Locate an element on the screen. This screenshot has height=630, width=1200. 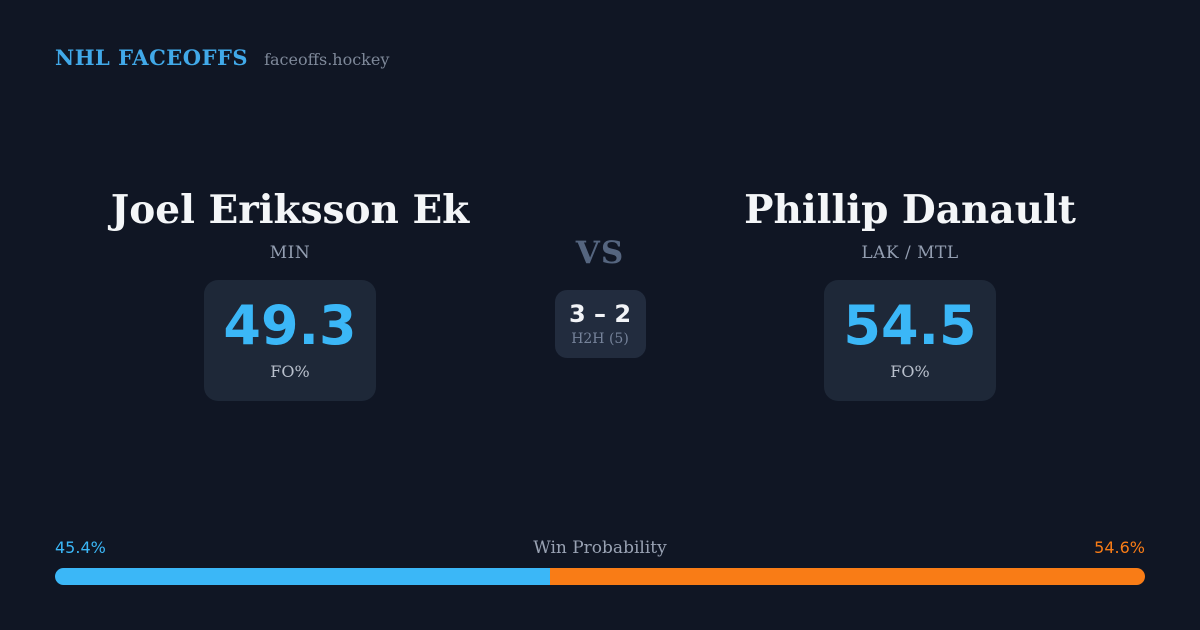
right-faceoff-stat-card: 54.5 FO% is located at coordinates (910, 340).